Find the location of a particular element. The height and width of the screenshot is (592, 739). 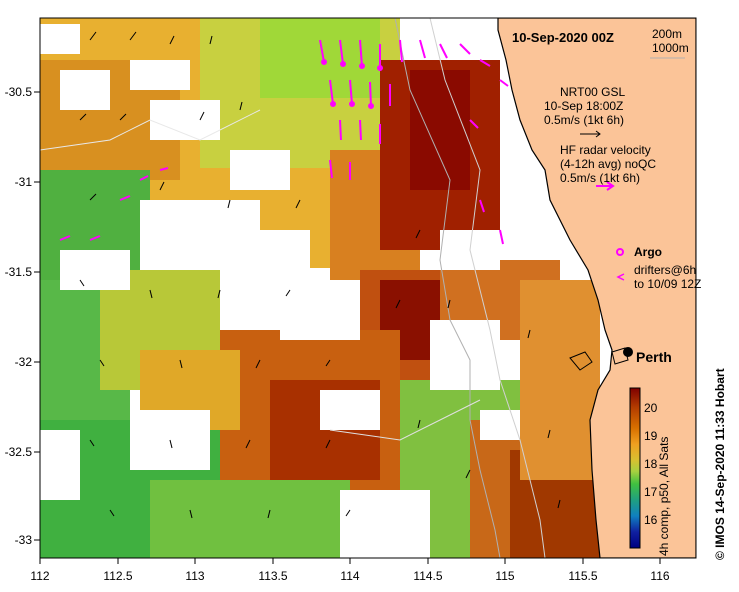

x-tick-label: 113.5 is located at coordinates (272, 576).